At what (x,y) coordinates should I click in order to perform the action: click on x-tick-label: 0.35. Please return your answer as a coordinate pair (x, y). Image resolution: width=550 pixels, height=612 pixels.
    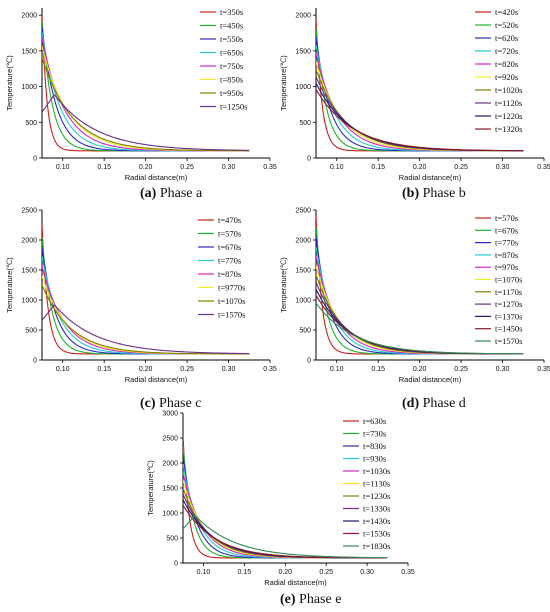
    Looking at the image, I should click on (270, 167).